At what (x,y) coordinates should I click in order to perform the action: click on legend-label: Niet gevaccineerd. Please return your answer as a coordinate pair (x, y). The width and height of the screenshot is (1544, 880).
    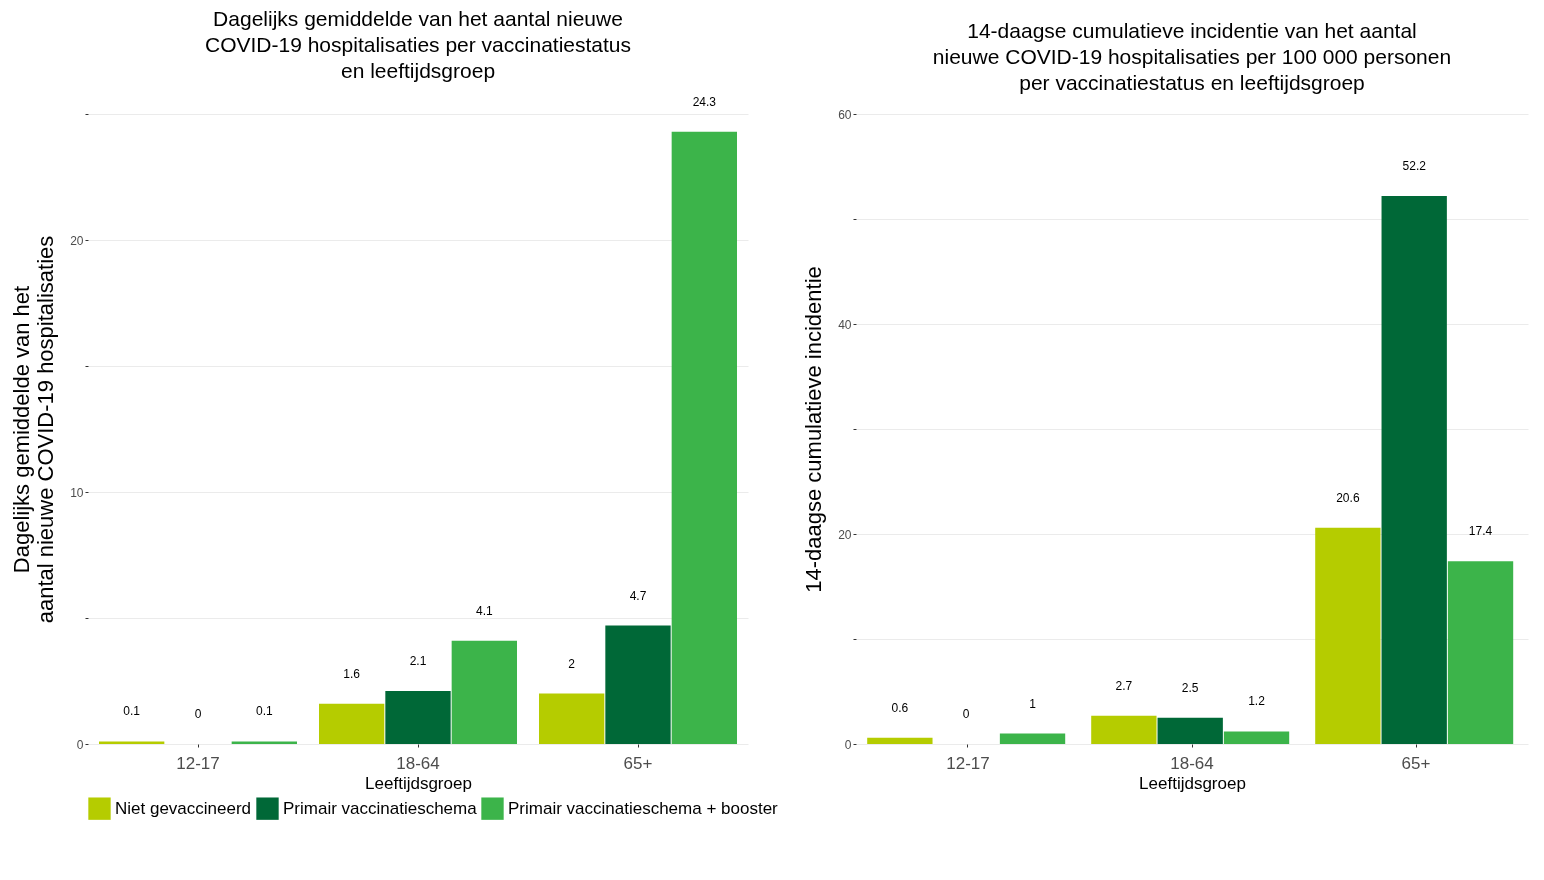
    Looking at the image, I should click on (183, 808).